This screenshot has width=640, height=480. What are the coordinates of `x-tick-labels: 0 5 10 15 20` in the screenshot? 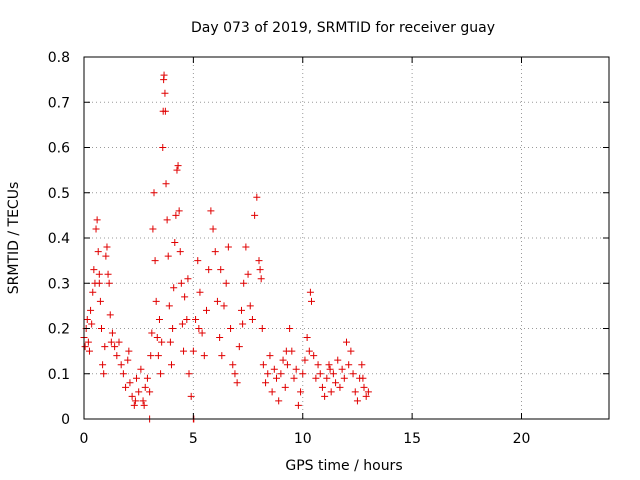 It's located at (305, 439).